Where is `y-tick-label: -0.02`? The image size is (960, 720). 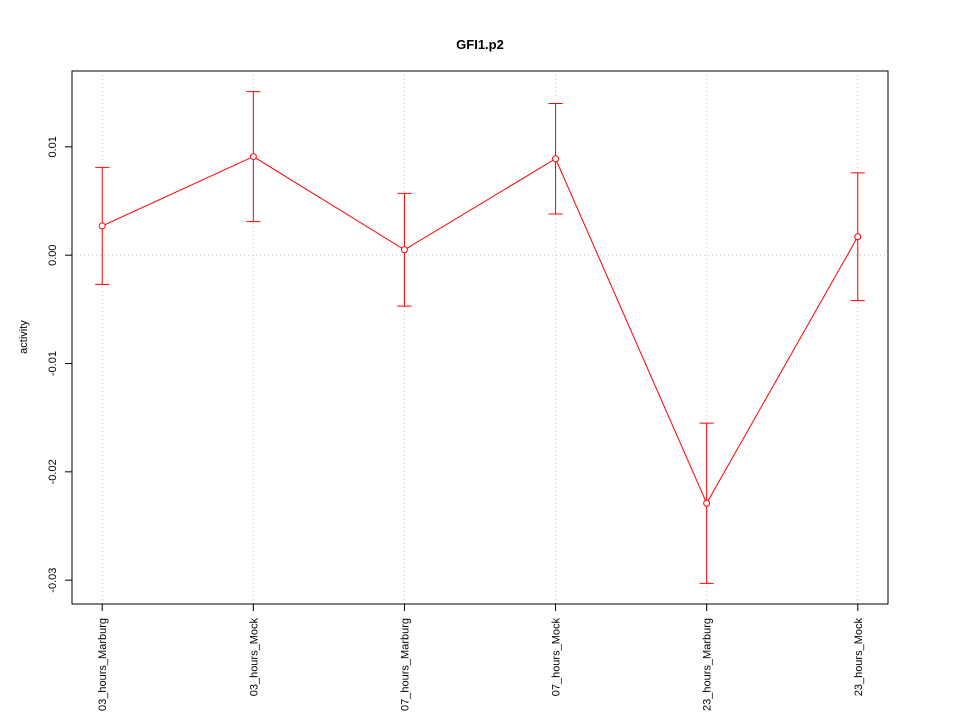
y-tick-label: -0.02 is located at coordinates (53, 471).